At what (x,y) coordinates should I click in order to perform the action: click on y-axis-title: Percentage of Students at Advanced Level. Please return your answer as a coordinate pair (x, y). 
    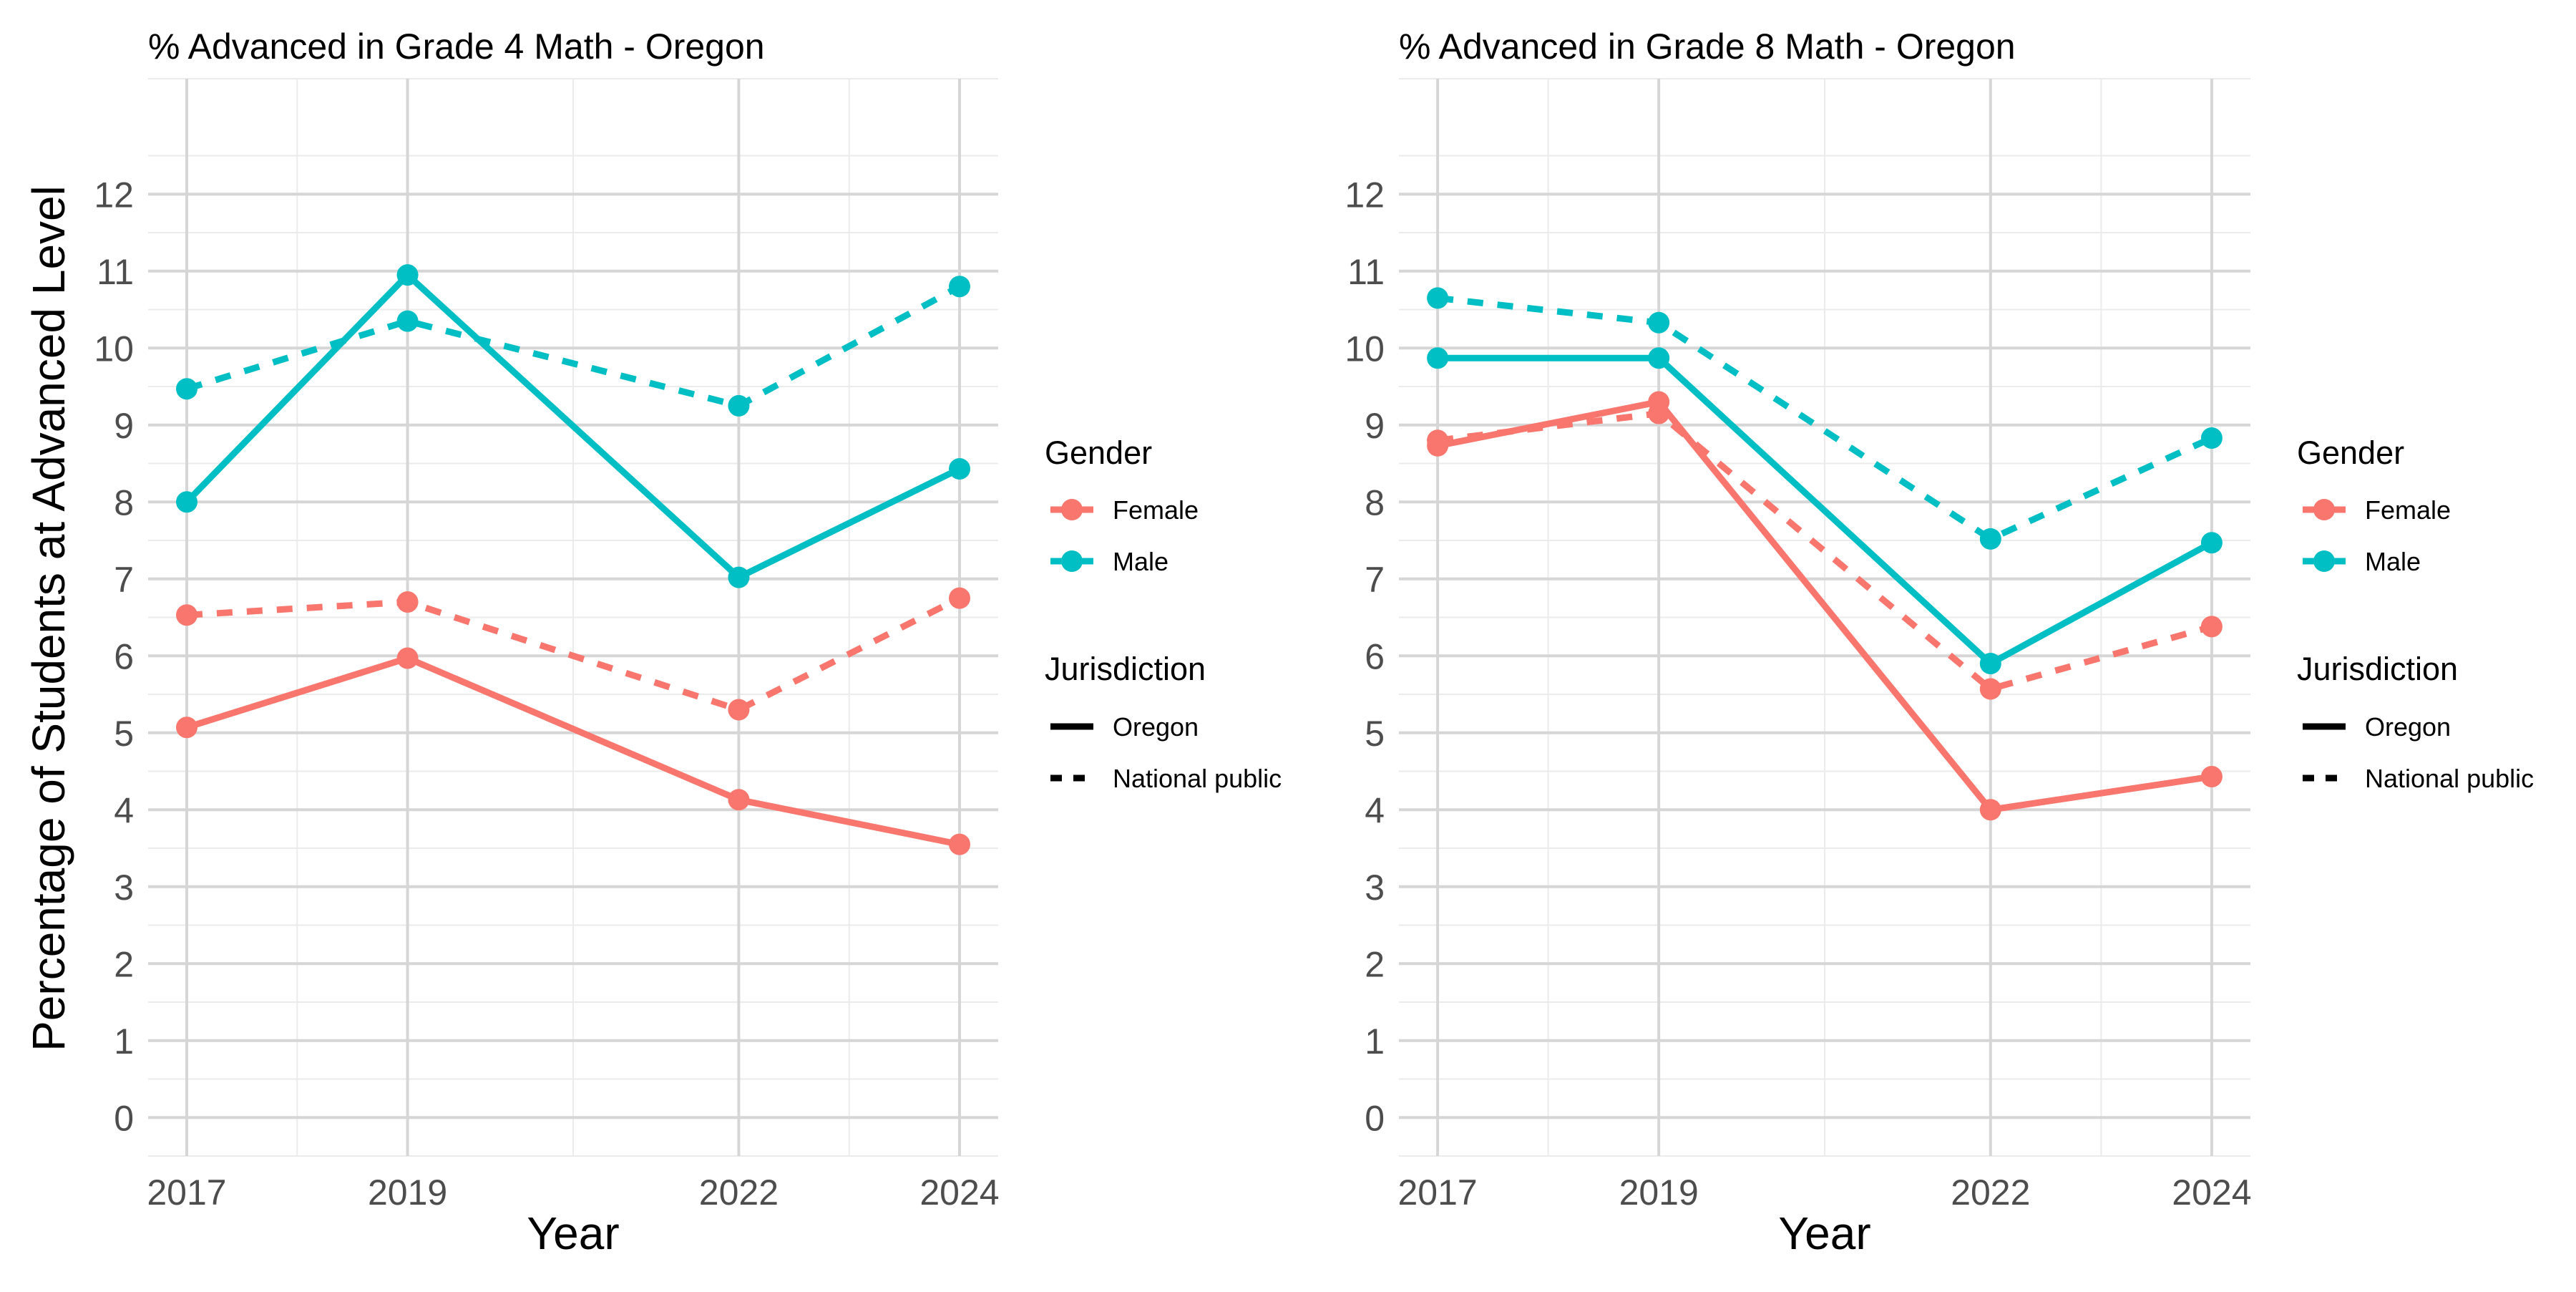
    Looking at the image, I should click on (48, 618).